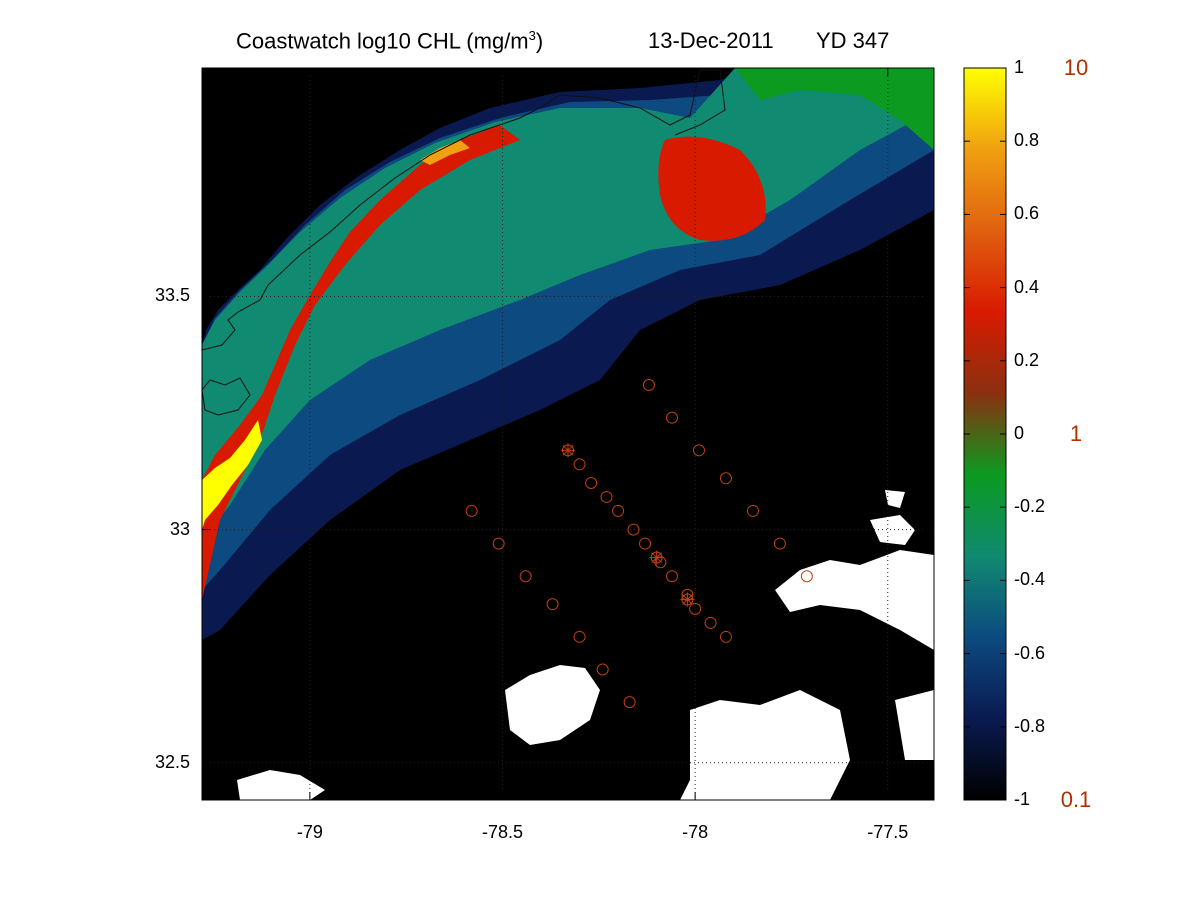  What do you see at coordinates (1027, 140) in the screenshot?
I see `colorbar-tick-label: 0.8` at bounding box center [1027, 140].